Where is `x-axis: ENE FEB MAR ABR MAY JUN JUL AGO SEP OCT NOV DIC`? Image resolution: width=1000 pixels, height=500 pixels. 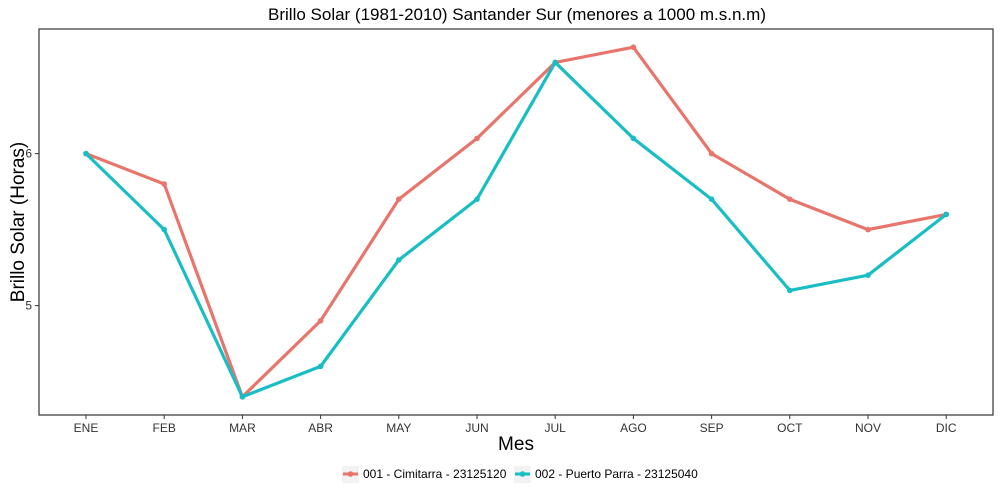
x-axis: ENE FEB MAR ABR MAY JUN JUL AGO SEP OCT NOV DIC is located at coordinates (515, 425).